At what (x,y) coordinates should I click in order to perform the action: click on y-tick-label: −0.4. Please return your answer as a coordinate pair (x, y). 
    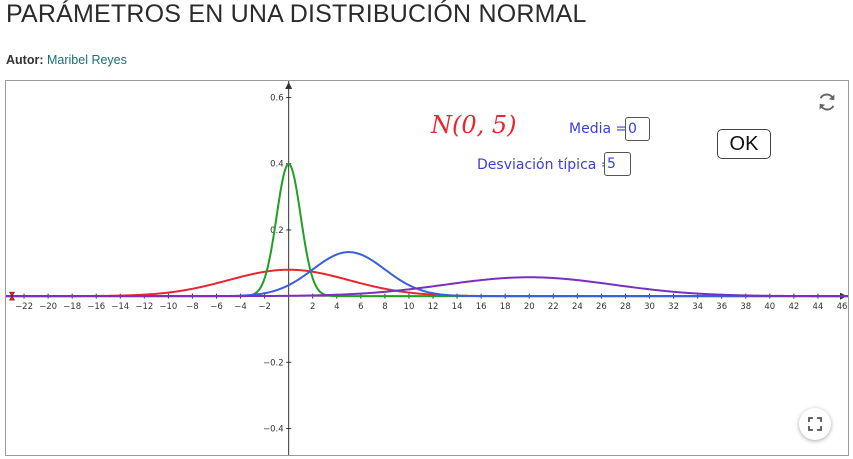
    Looking at the image, I should click on (273, 430).